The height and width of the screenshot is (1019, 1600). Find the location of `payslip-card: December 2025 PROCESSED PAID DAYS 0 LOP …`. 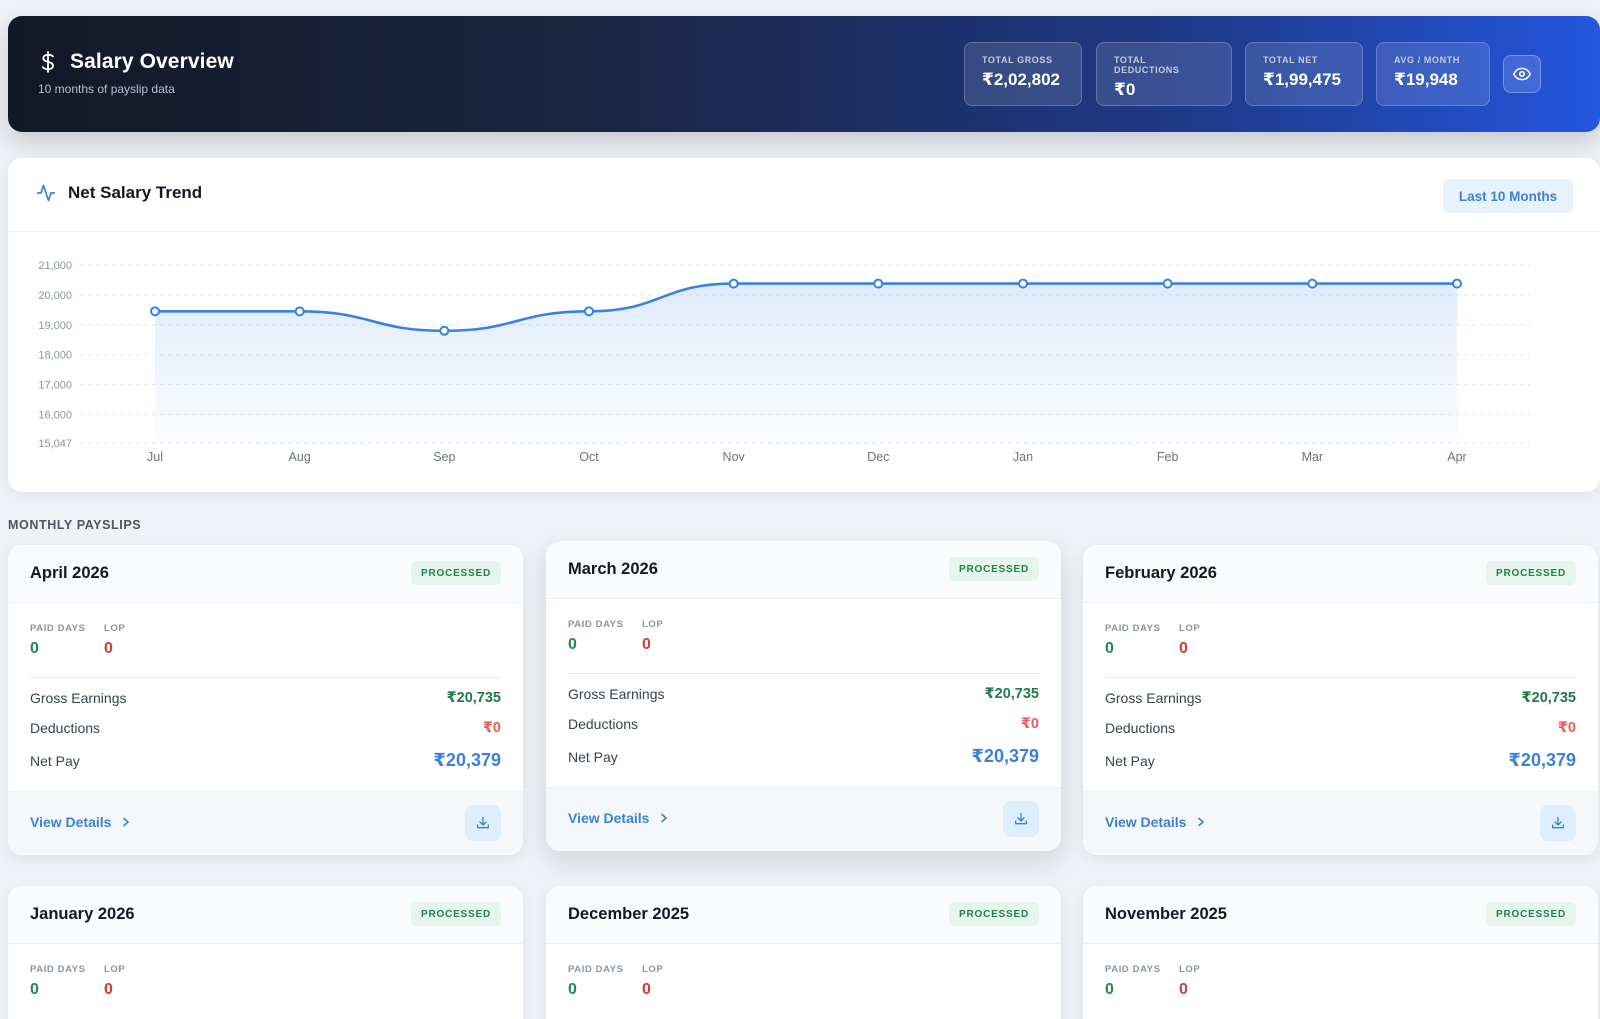

payslip-card: December 2025 PROCESSED PAID DAYS 0 LOP … is located at coordinates (803, 952).